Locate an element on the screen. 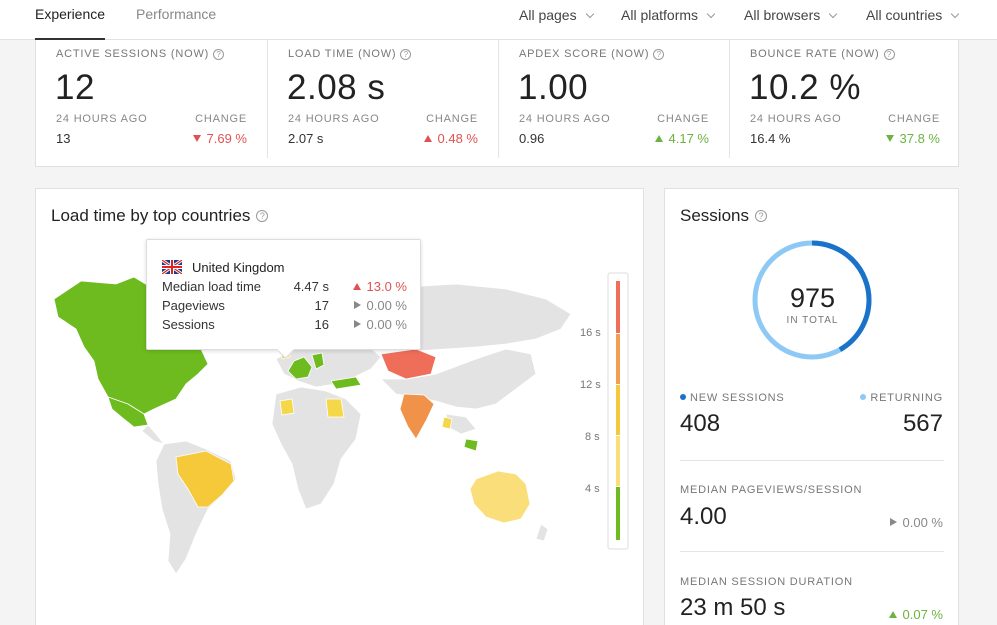 This screenshot has height=625, width=997. kpi-change-value: 0.48 % is located at coordinates (457, 138).